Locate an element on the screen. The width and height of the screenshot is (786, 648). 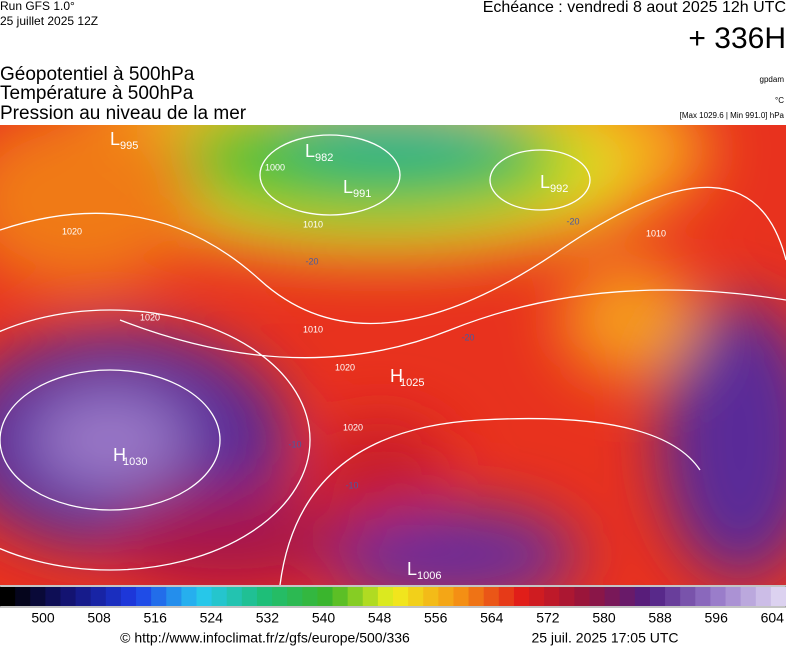
colorbar-tick-label: 516 is located at coordinates (156, 618).